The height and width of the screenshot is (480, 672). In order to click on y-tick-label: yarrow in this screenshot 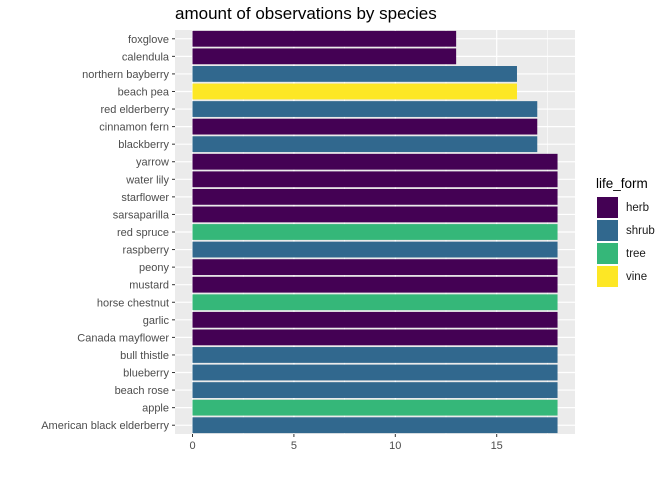, I will do `click(152, 163)`.